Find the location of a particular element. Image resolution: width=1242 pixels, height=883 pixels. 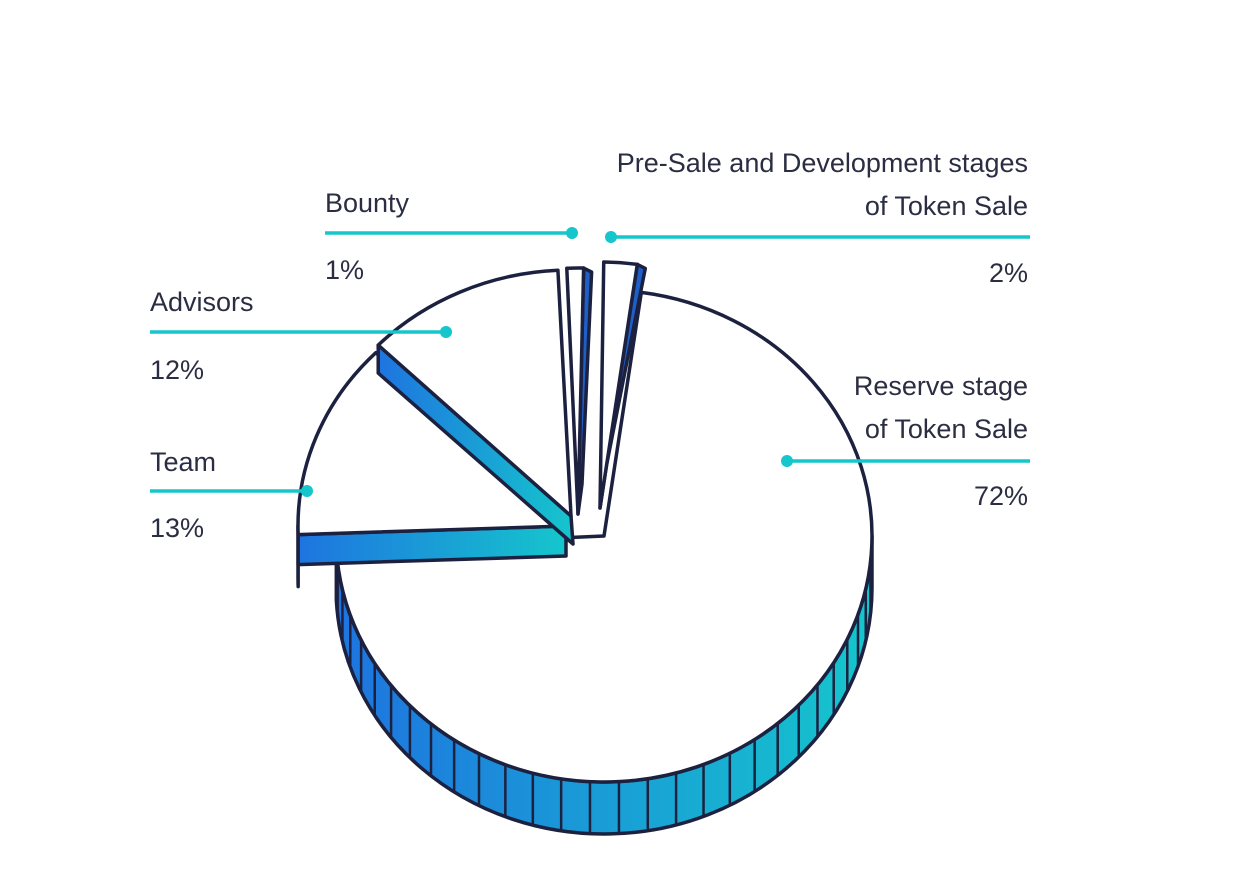

slice-value-label: 12% is located at coordinates (177, 370).